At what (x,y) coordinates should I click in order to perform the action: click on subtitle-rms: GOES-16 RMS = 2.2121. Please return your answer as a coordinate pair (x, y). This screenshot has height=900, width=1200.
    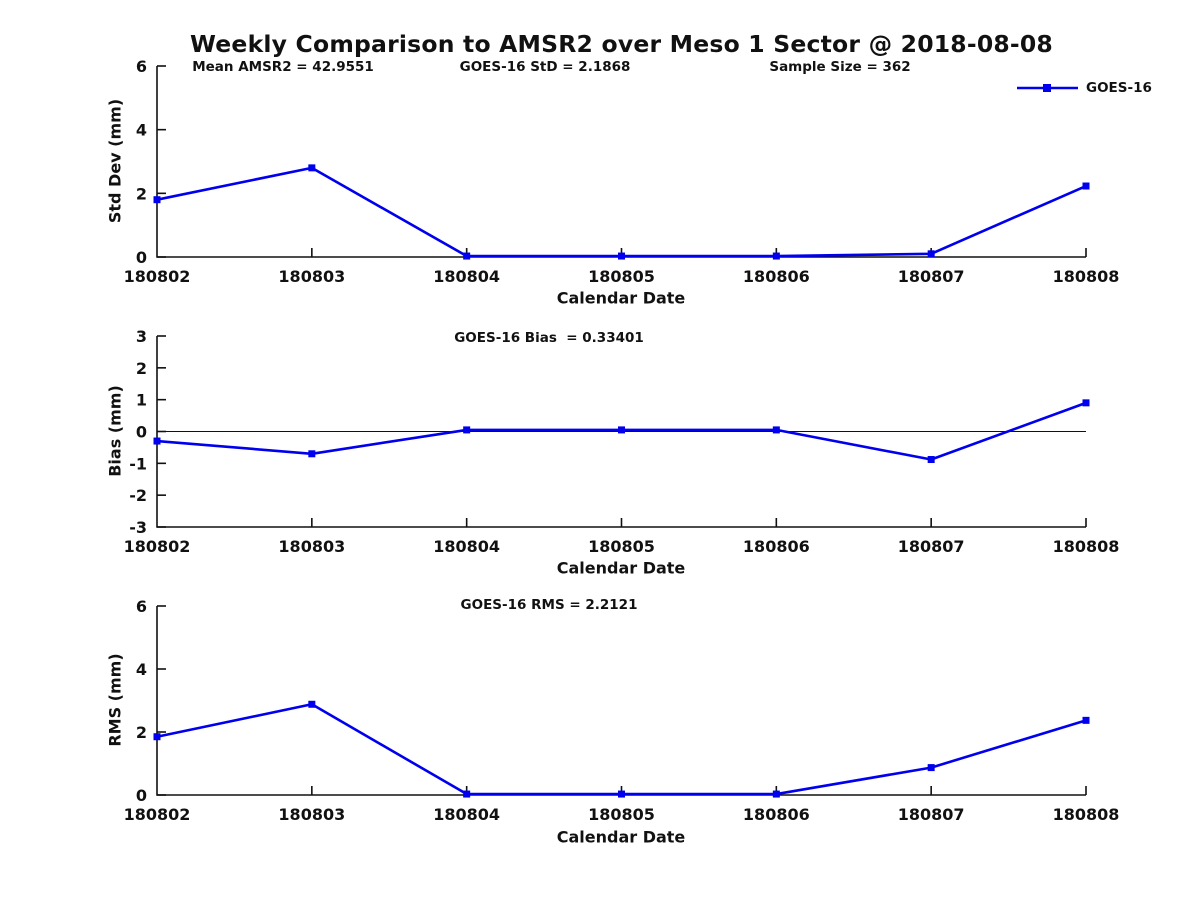
    Looking at the image, I should click on (549, 605).